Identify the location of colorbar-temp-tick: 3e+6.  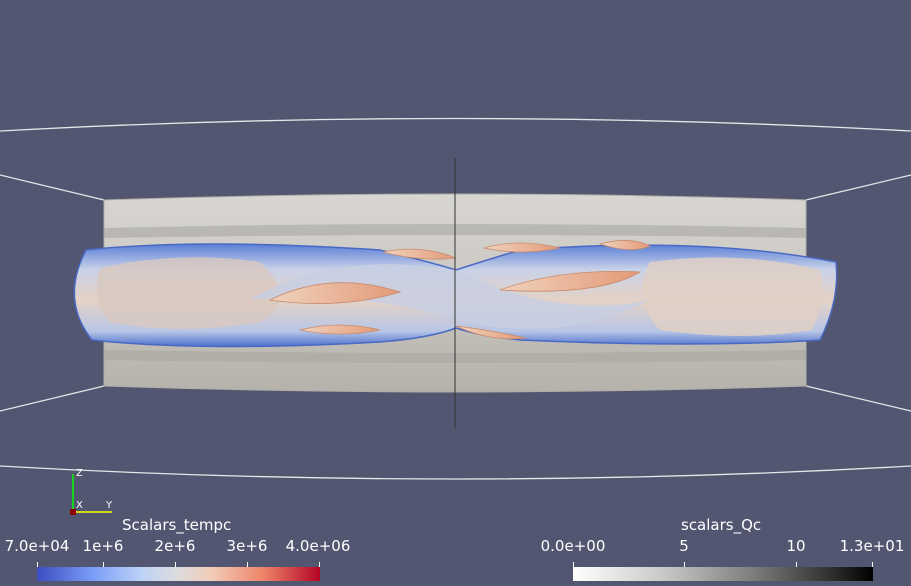
(247, 546).